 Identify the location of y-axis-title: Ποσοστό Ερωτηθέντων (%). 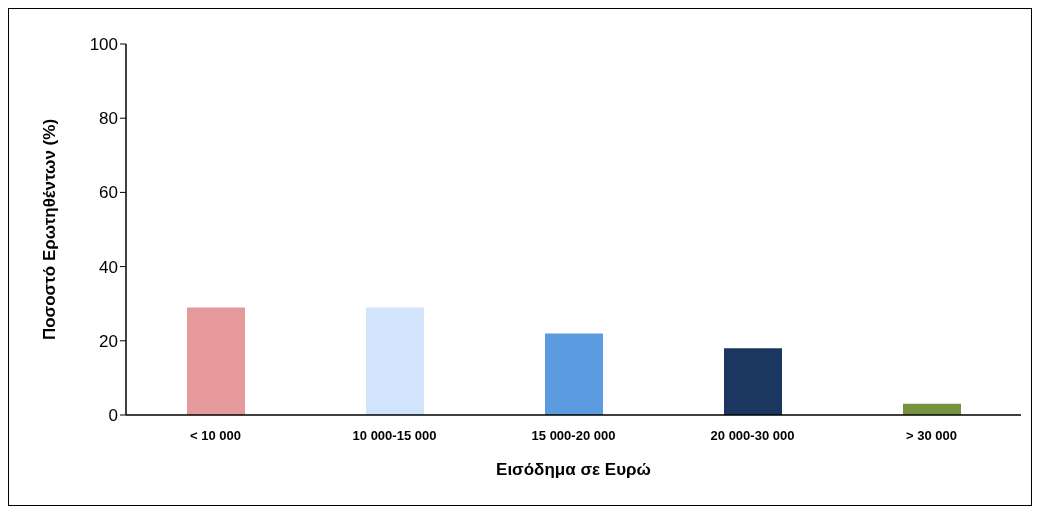
(50, 229).